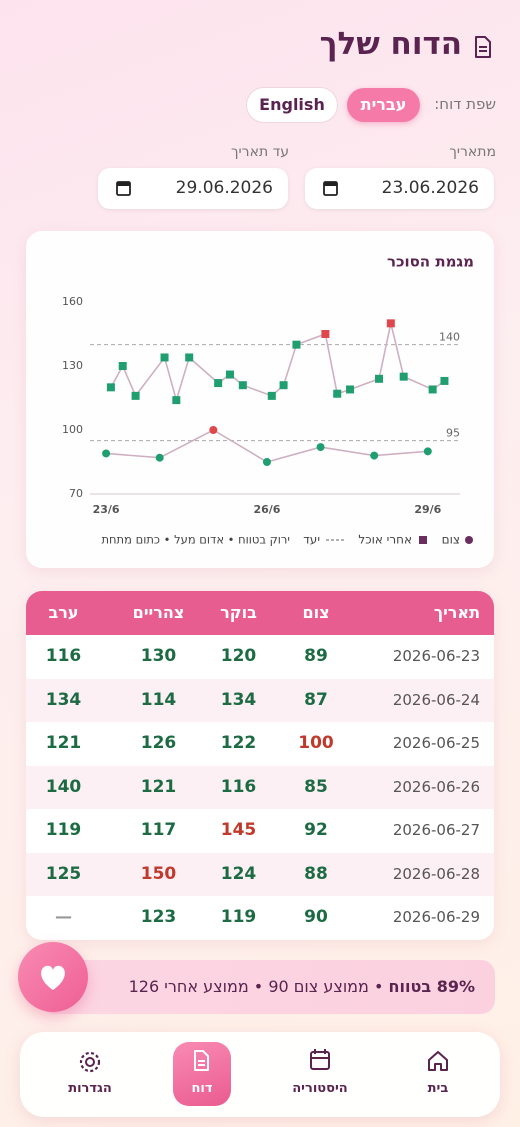 This screenshot has height=1127, width=520. What do you see at coordinates (436, 743) in the screenshot?
I see `date-cell: 2026-06-25` at bounding box center [436, 743].